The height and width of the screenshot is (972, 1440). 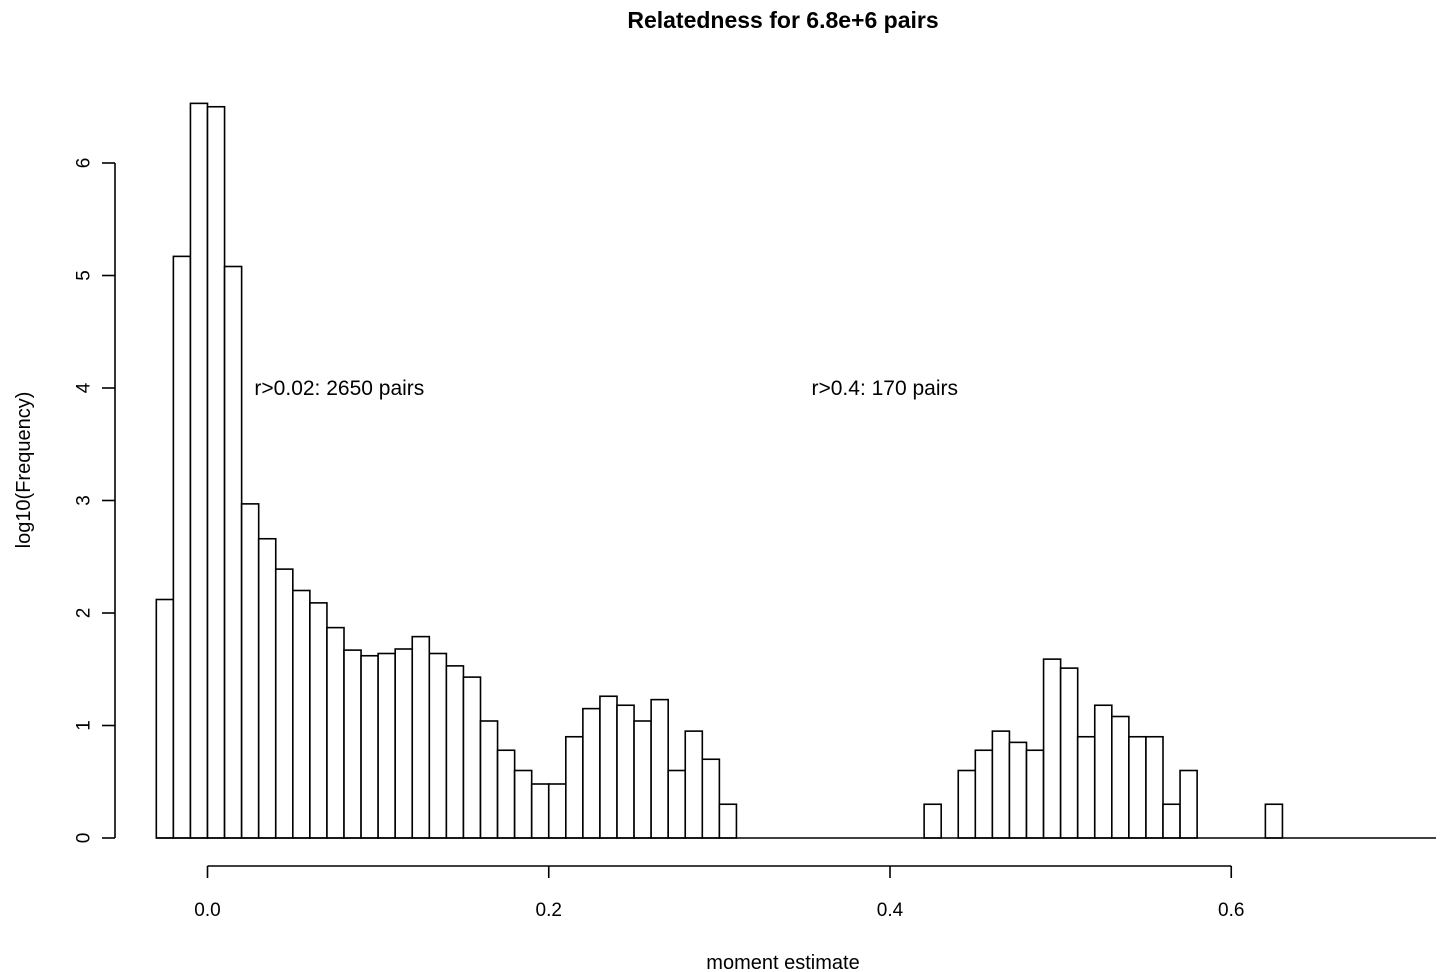 I want to click on x-ticks: 0.0 0.2 0.4 0.6, so click(x=719, y=893).